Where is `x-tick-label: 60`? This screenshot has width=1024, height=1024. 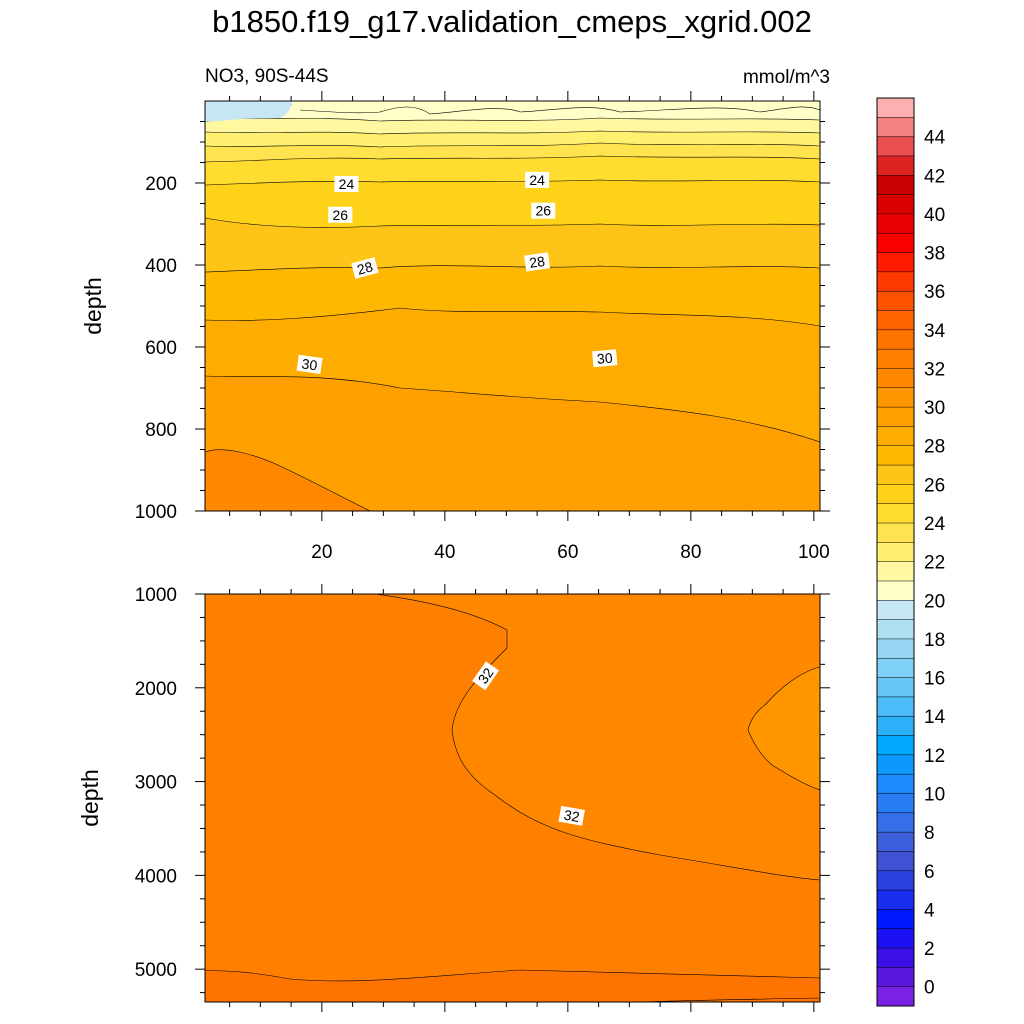 x-tick-label: 60 is located at coordinates (567, 552).